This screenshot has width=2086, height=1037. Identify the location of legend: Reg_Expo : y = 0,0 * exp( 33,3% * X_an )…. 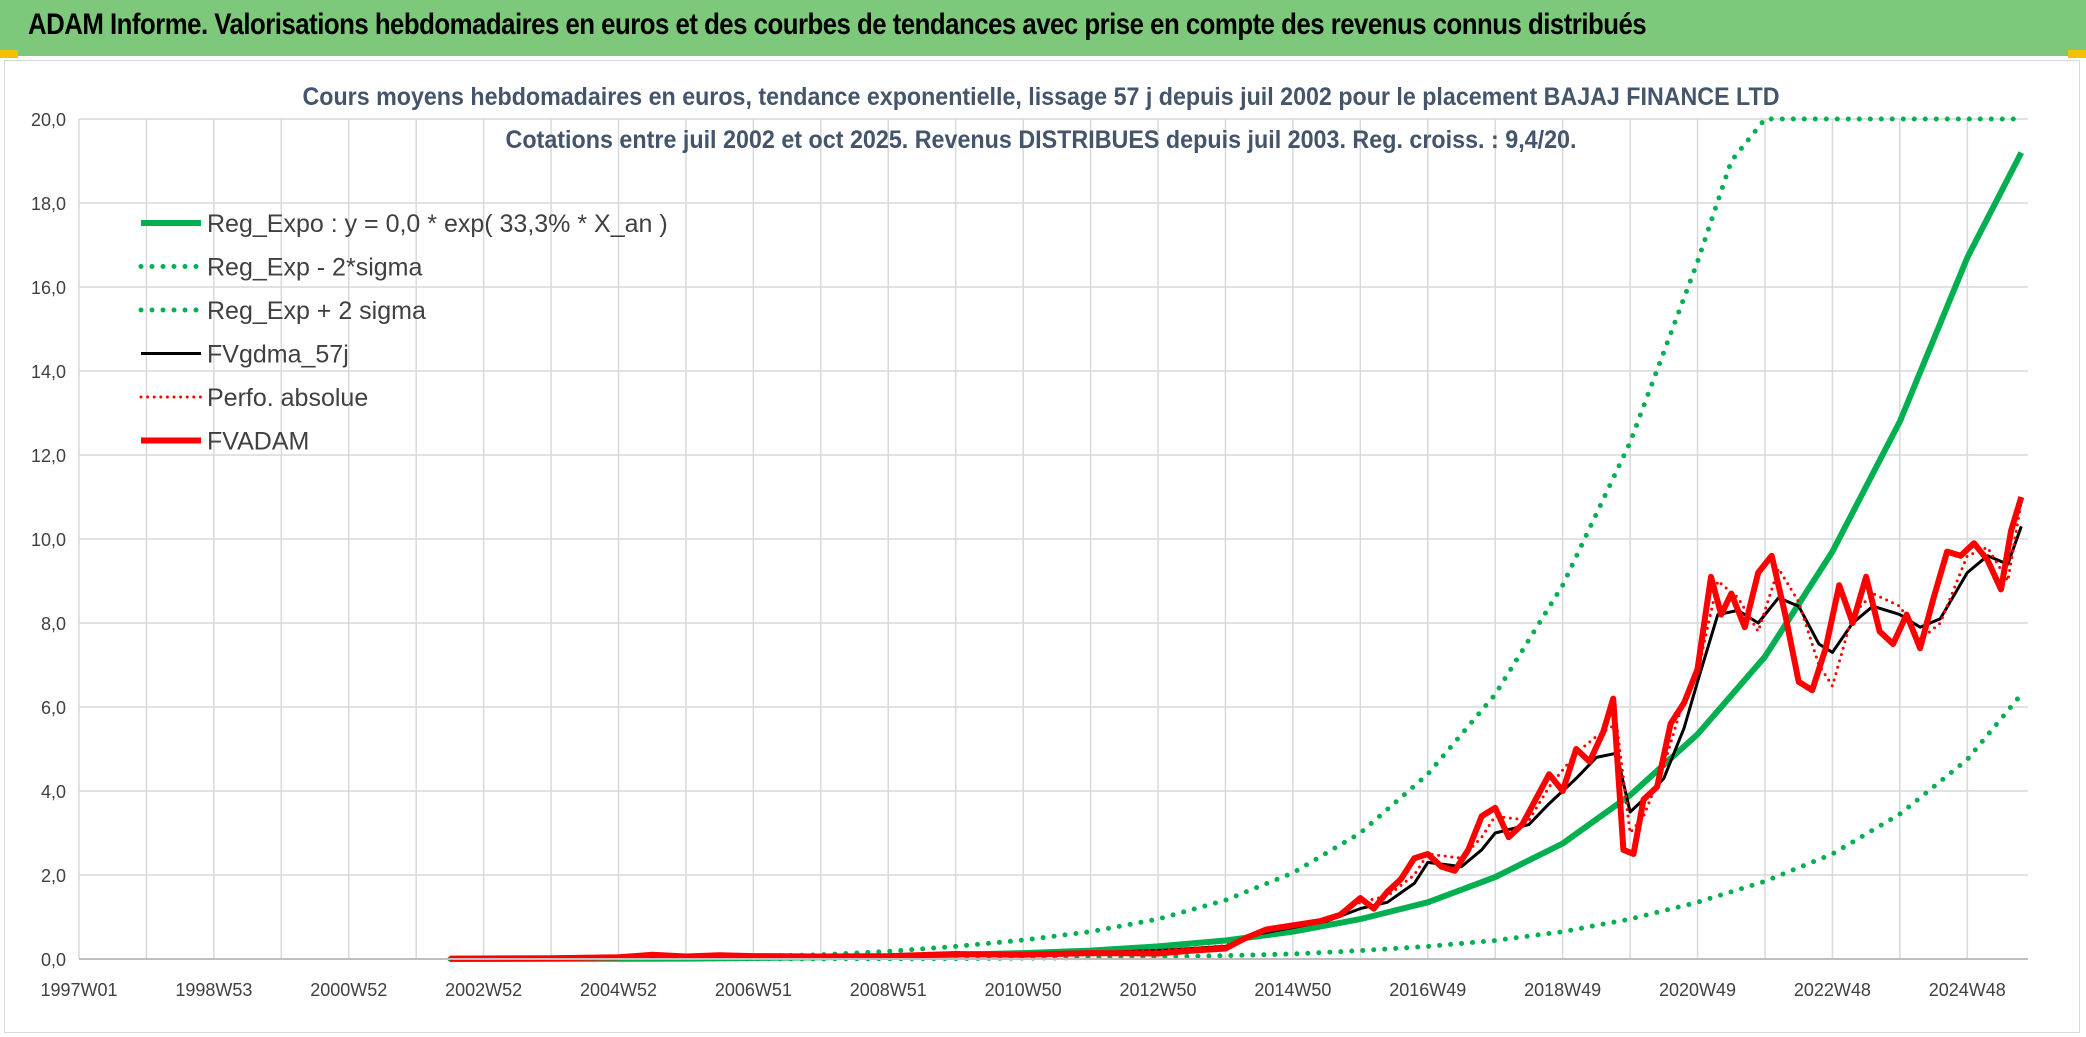
(403, 333).